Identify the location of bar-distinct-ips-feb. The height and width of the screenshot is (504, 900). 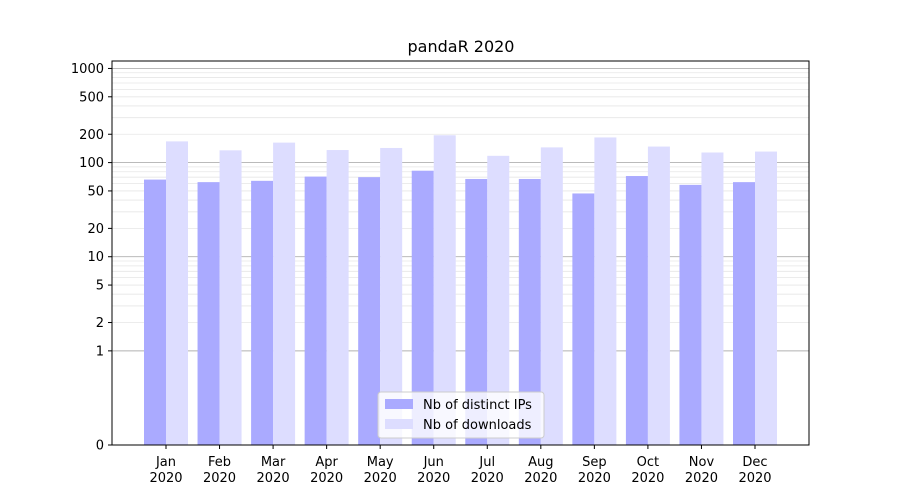
(208, 313).